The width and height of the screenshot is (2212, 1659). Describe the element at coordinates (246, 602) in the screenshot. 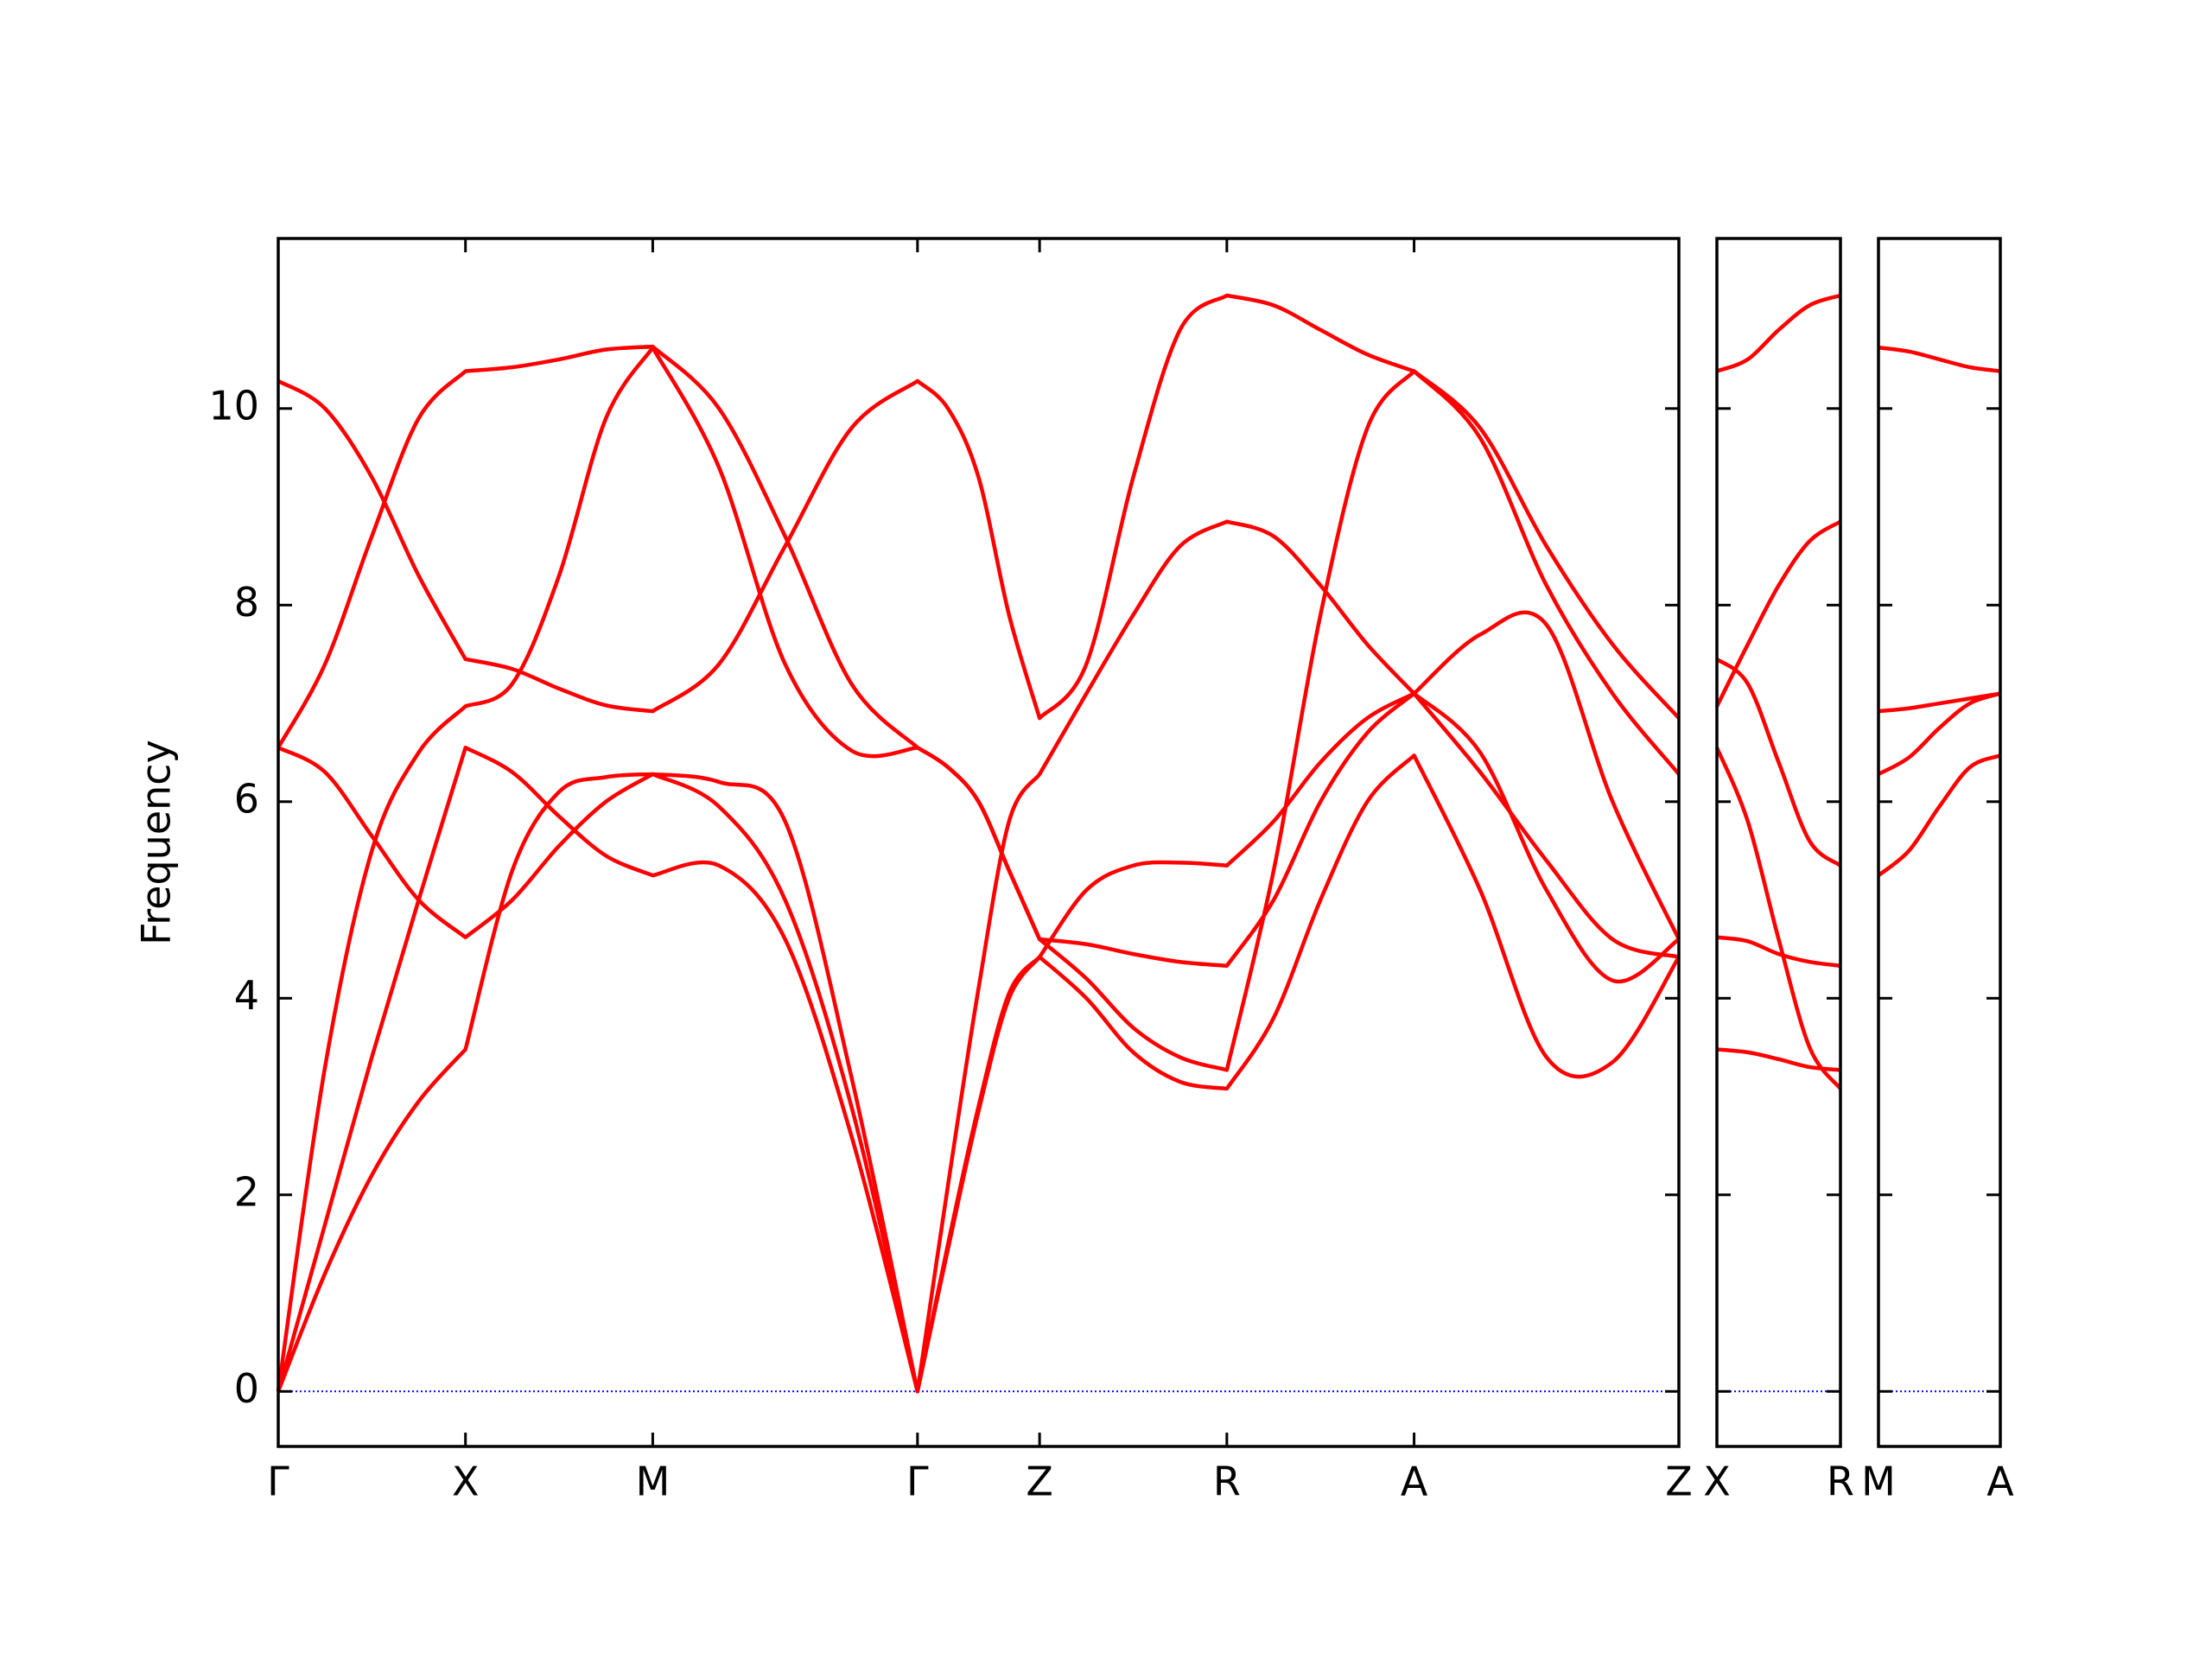

I see `y-tick-label: 8` at that location.